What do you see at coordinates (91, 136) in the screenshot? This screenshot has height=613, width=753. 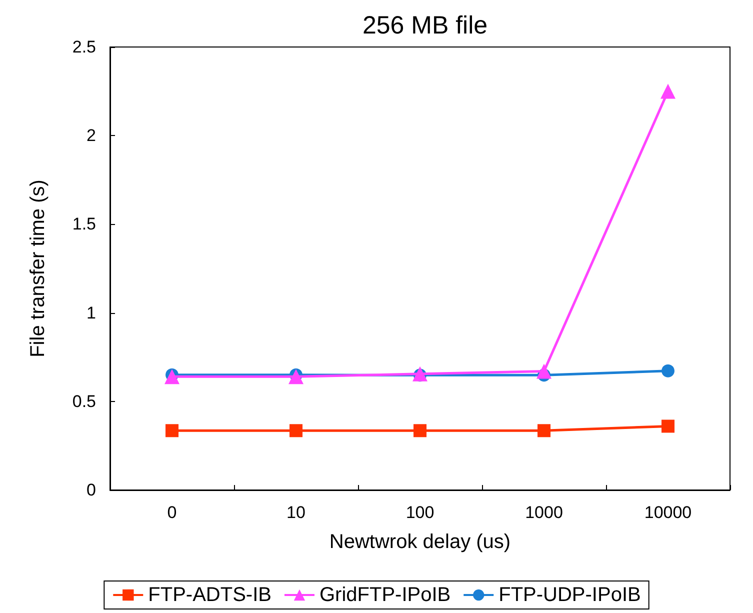 I see `y-tick-label: 2` at bounding box center [91, 136].